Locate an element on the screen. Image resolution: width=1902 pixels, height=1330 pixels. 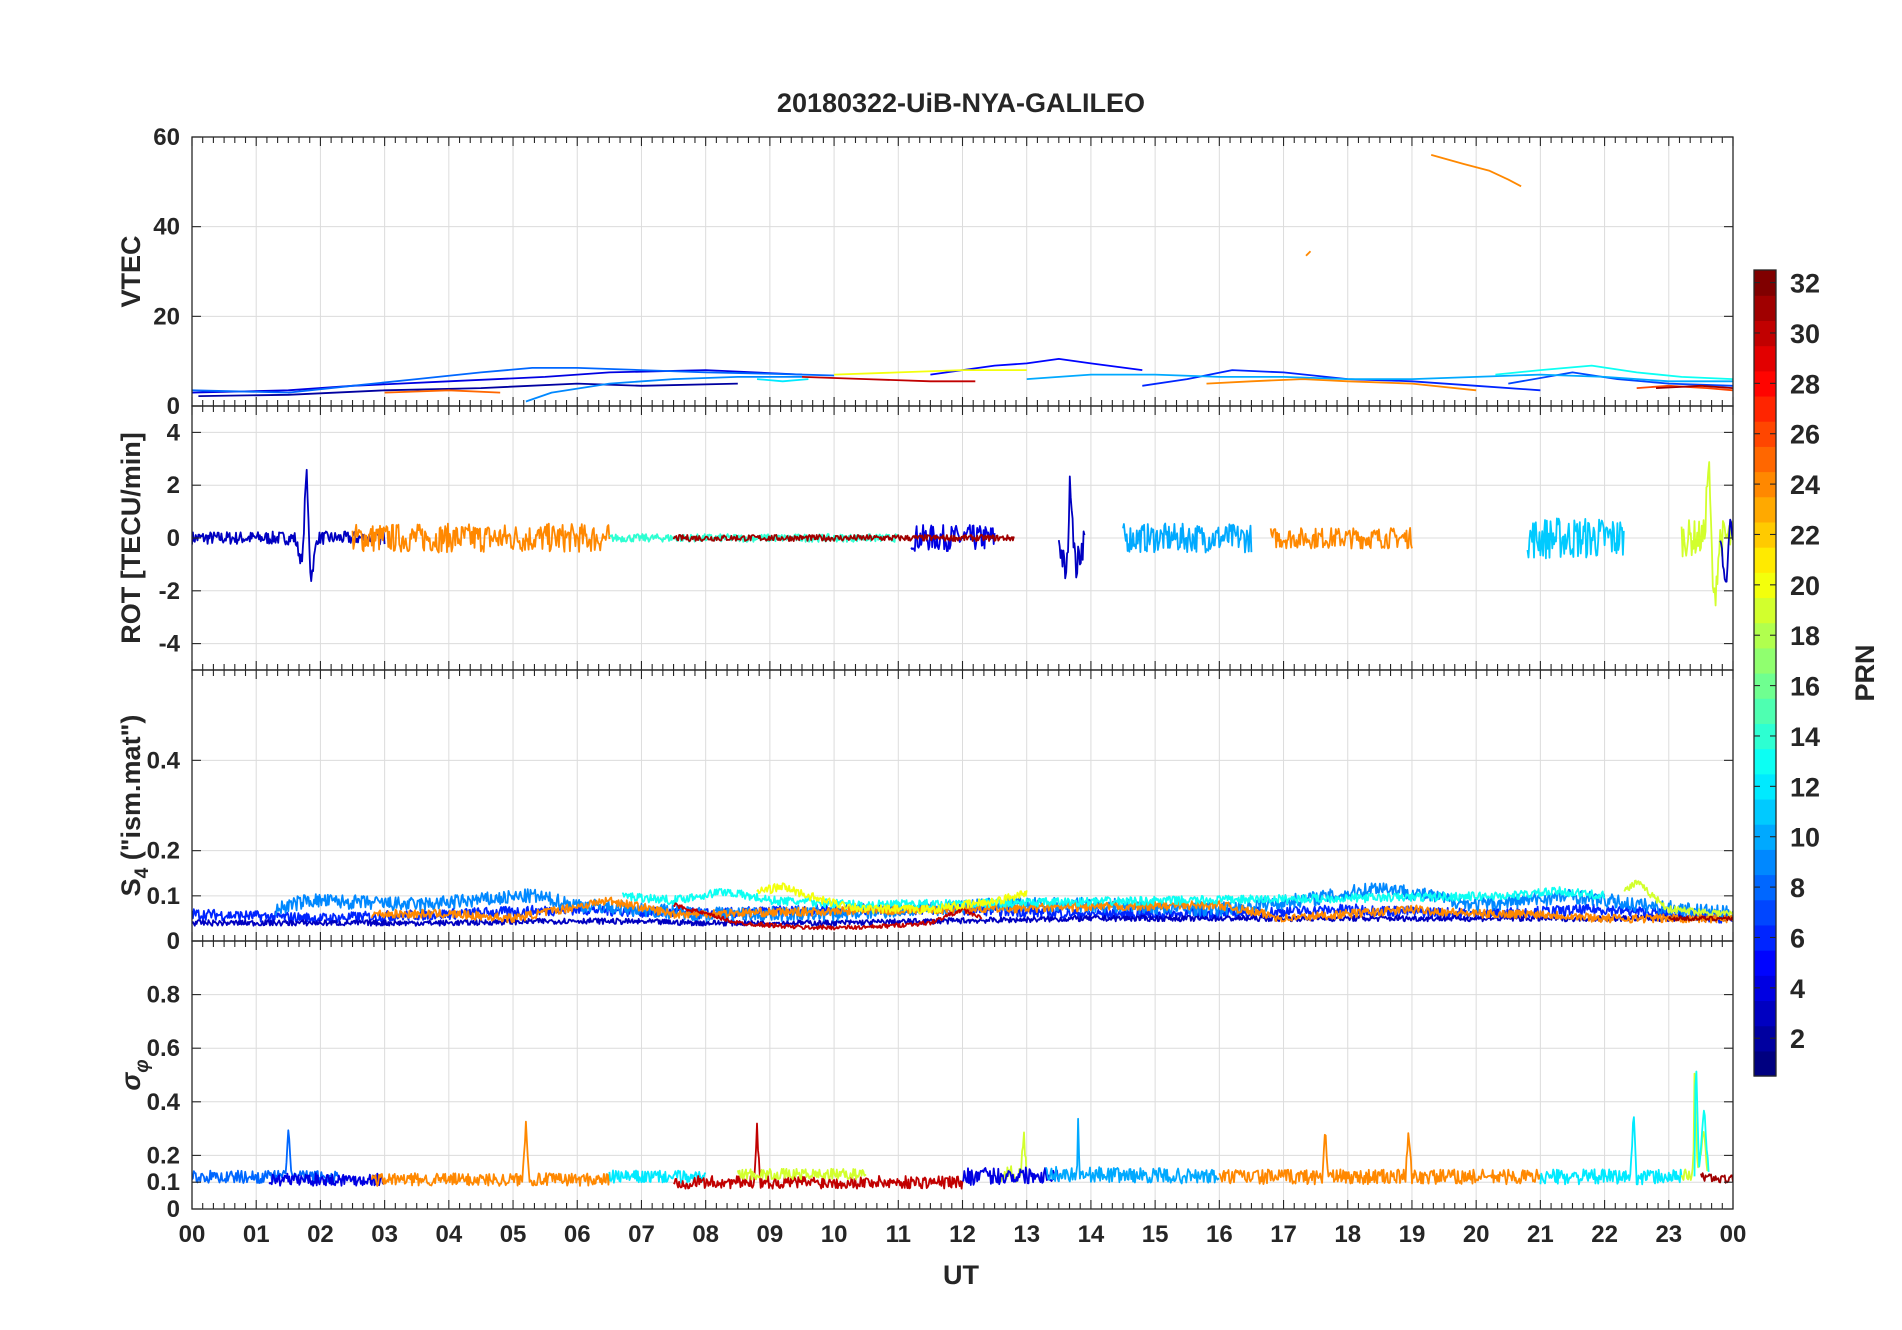
sigma-traces is located at coordinates (962, 1130).